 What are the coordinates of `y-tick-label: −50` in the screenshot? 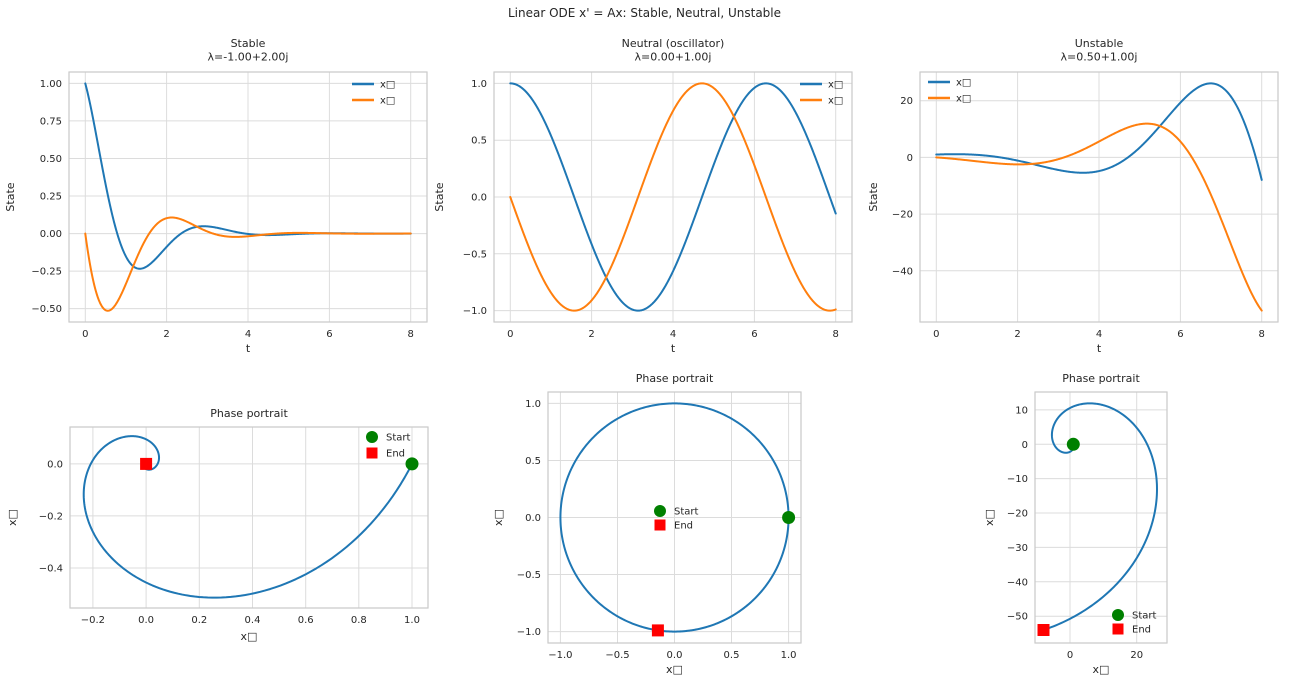 It's located at (1017, 617).